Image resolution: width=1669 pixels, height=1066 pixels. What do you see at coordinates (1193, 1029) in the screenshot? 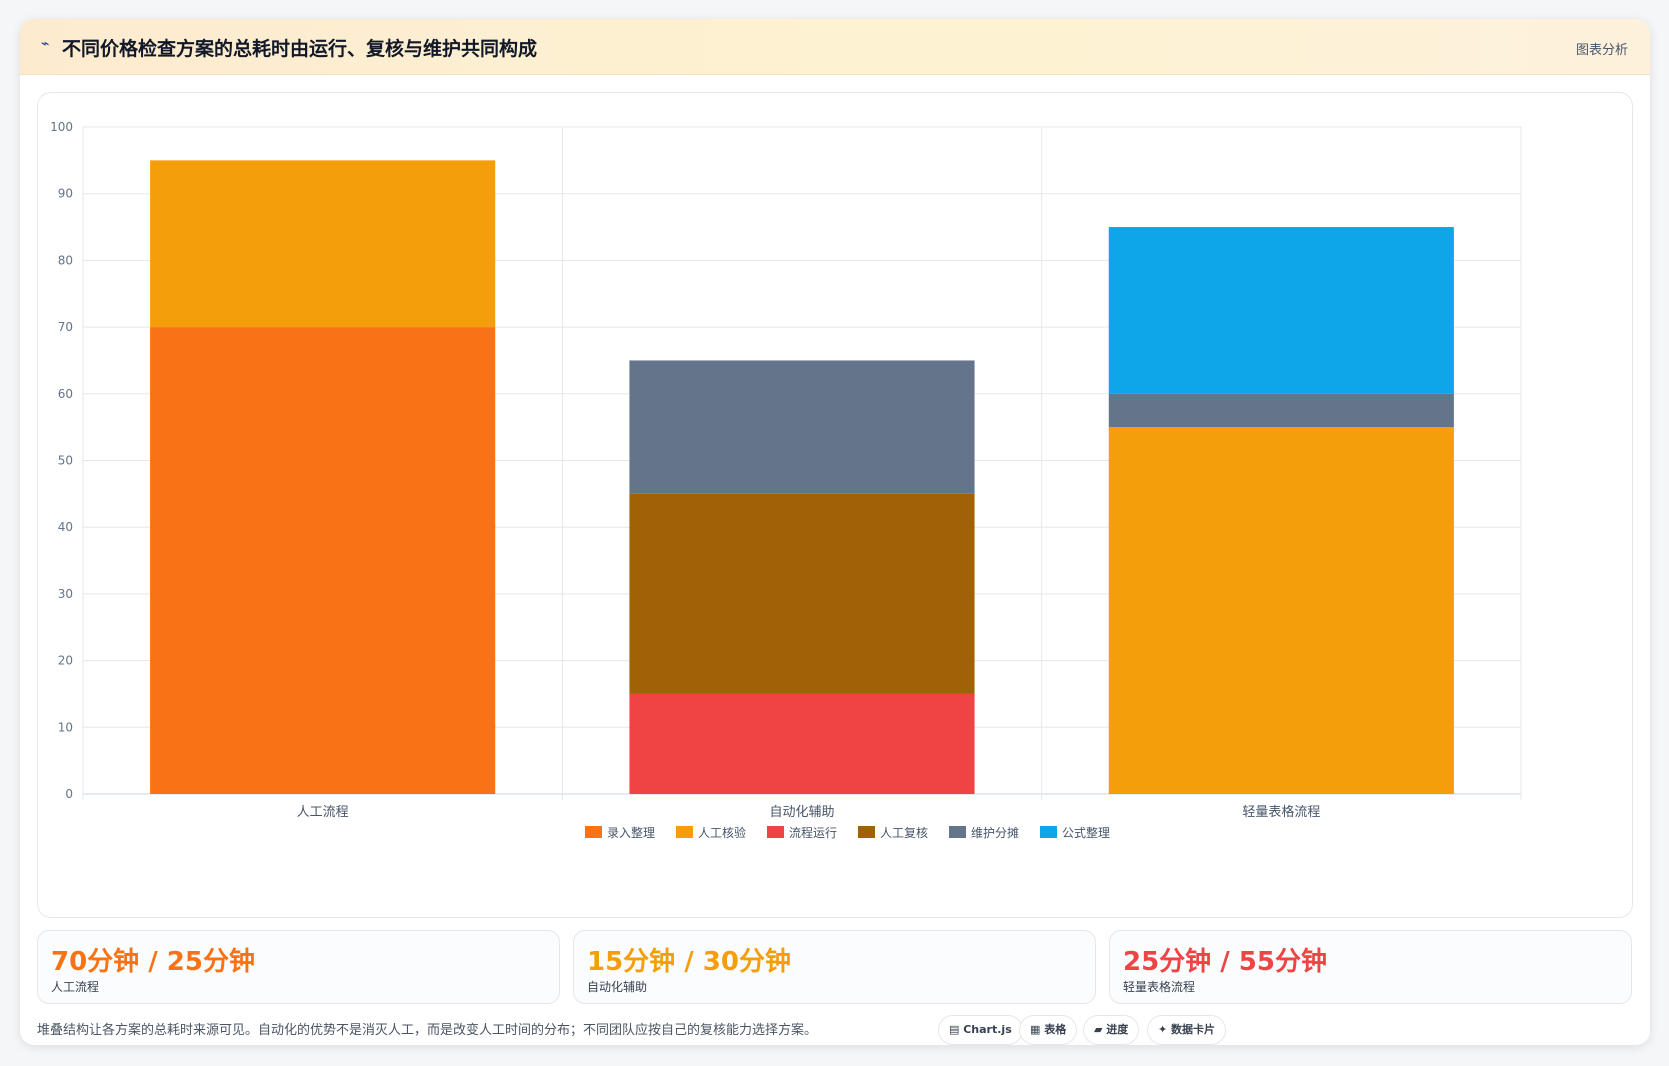
I see `chip-label: 数据卡片` at bounding box center [1193, 1029].